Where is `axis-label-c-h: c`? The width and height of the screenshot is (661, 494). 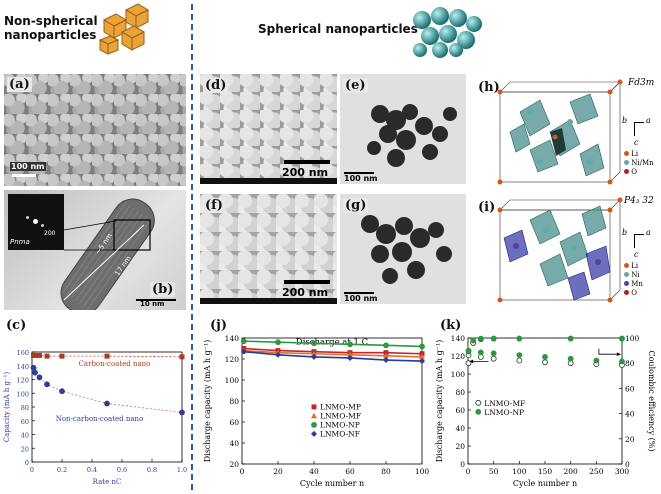
axis-label-c-h: c is located at coordinates (636, 142).